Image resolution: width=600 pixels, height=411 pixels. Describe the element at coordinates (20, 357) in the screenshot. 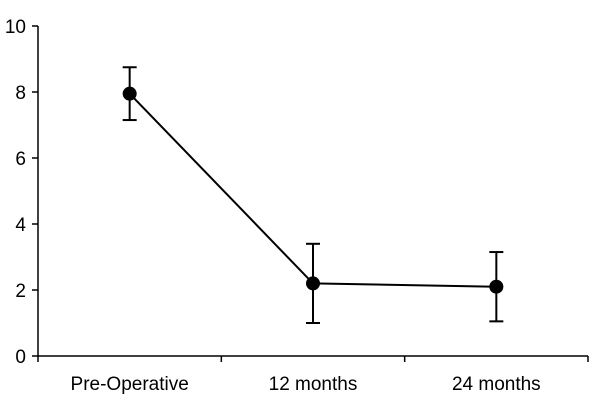

I see `y-tick-label: 0` at that location.